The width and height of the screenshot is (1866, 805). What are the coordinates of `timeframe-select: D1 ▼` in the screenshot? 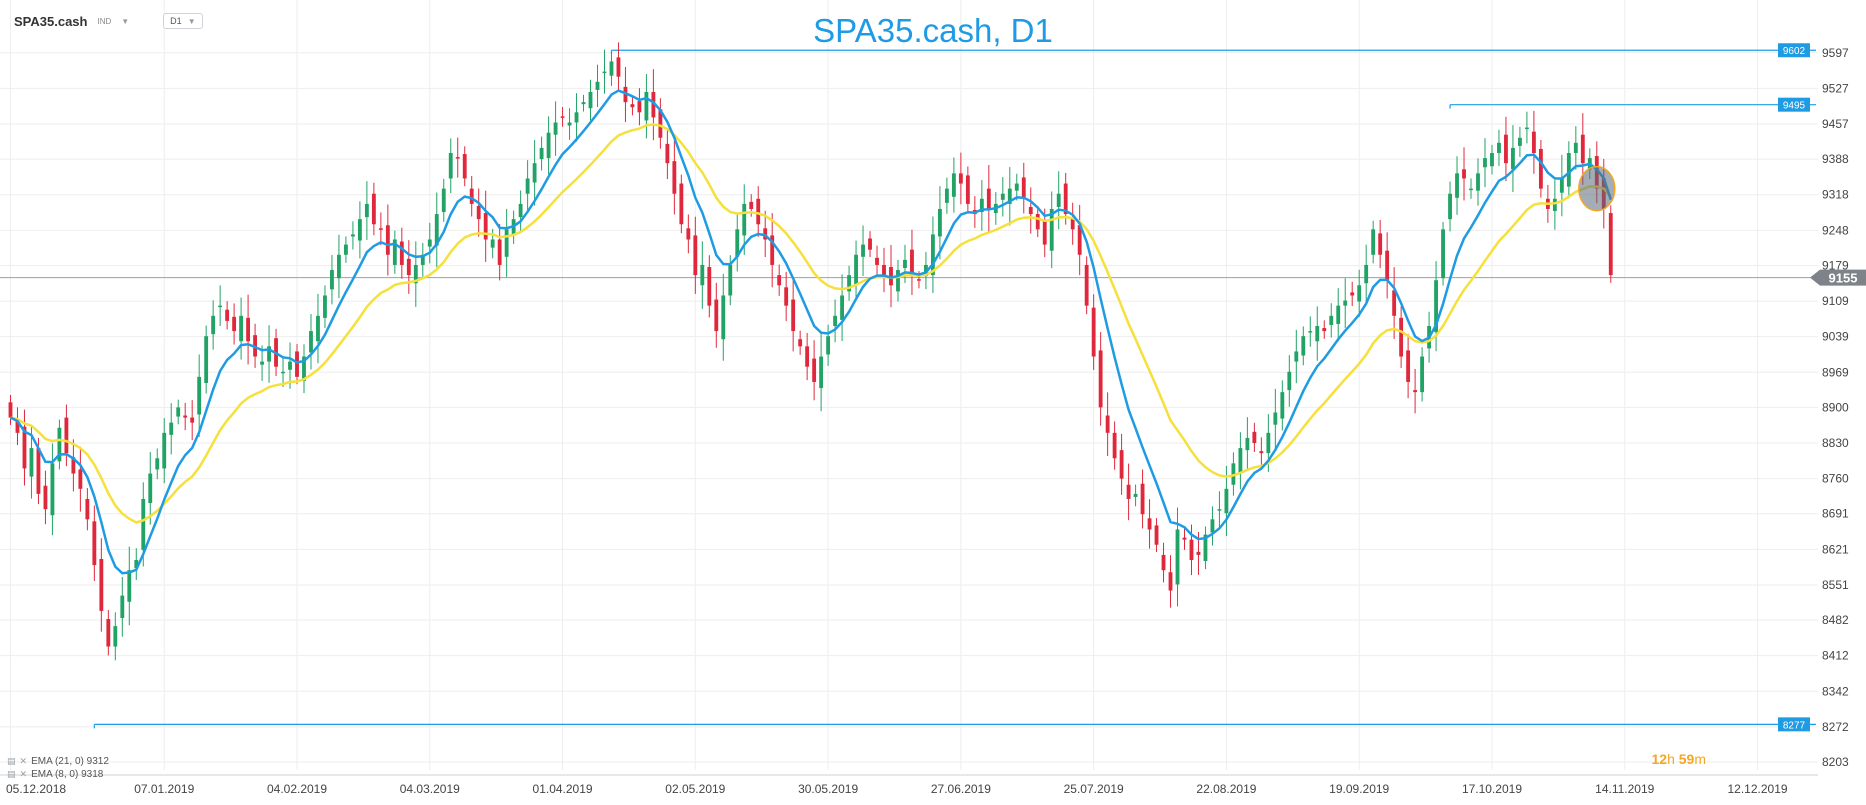 It's located at (183, 21).